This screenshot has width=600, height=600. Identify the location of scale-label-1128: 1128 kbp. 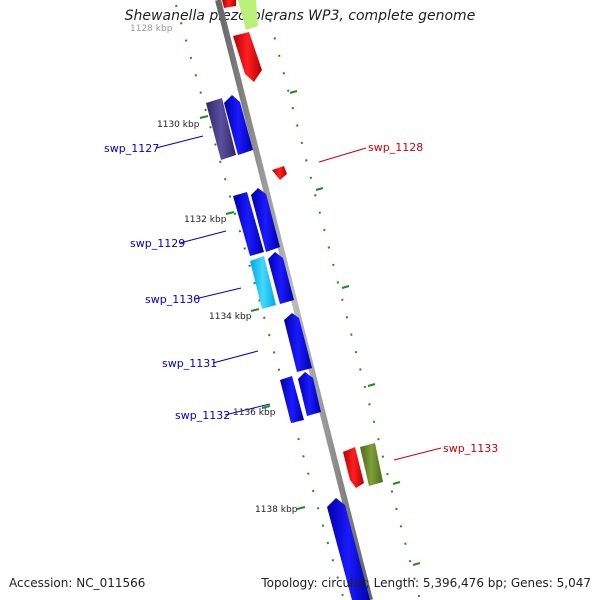
(151, 29).